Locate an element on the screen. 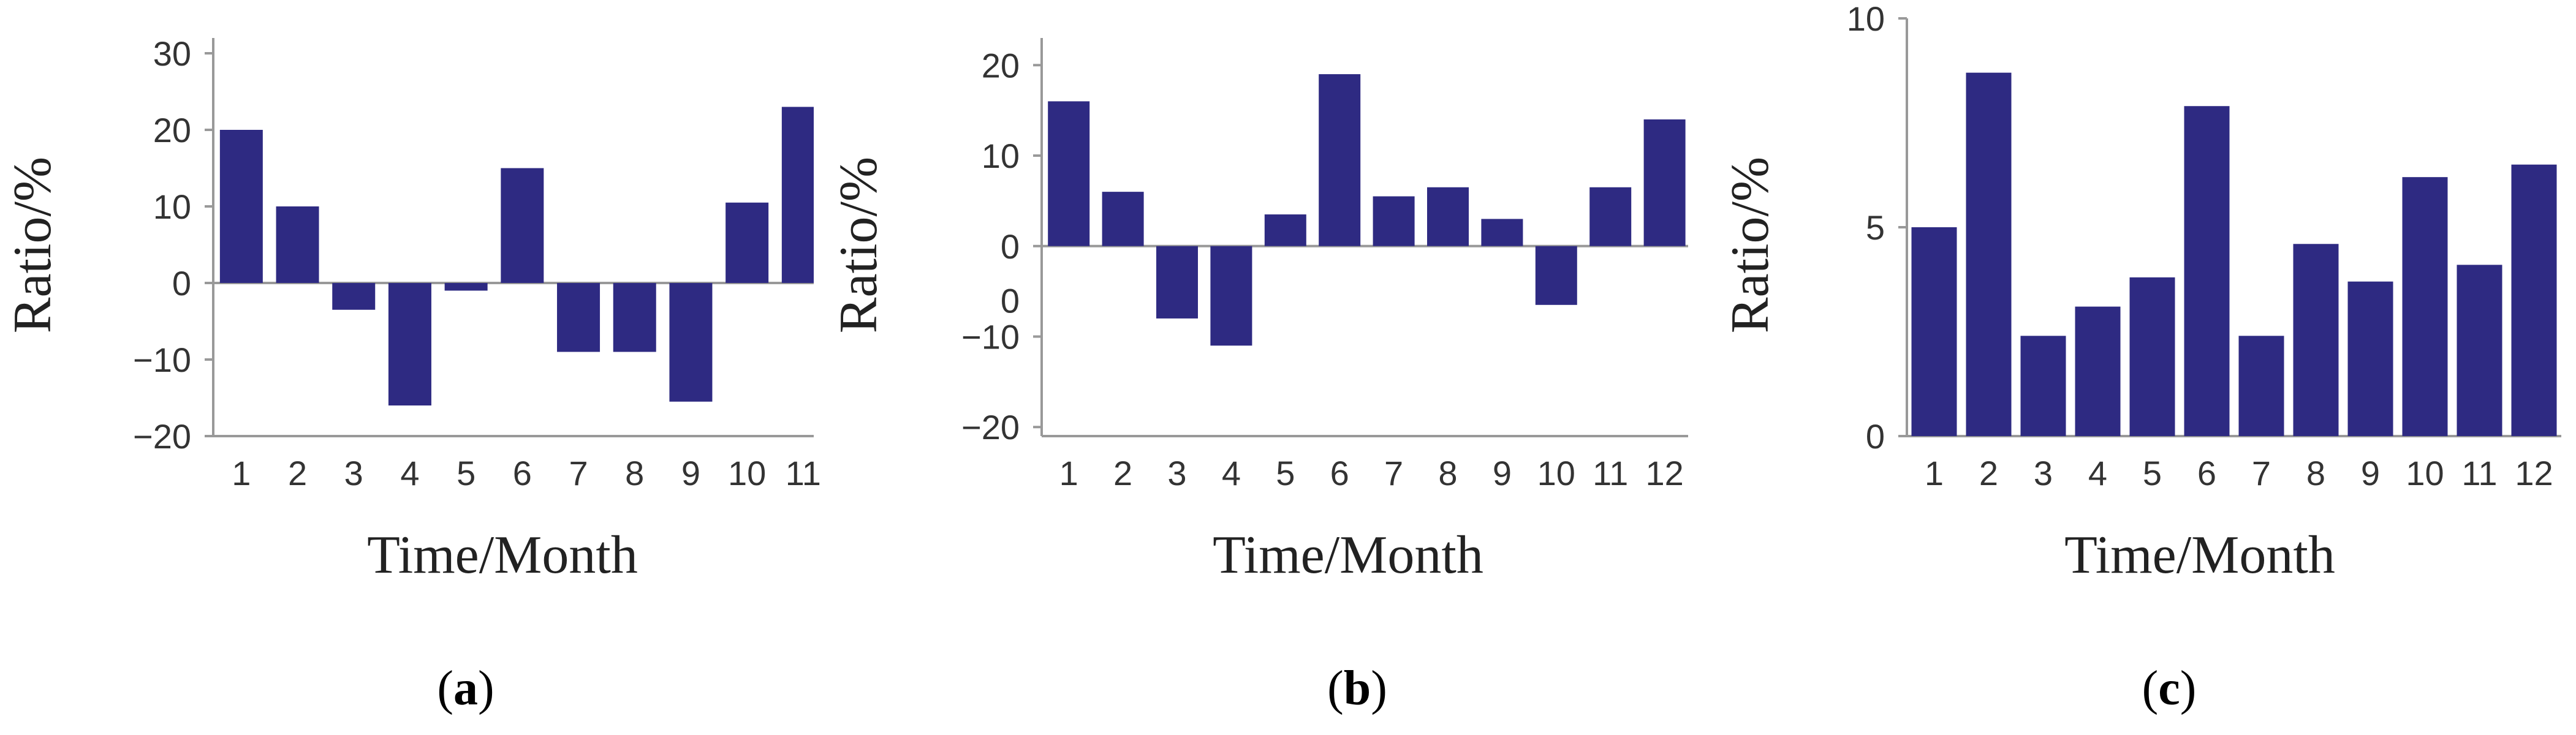 The image size is (2576, 735). panel-label: (c) is located at coordinates (2169, 688).